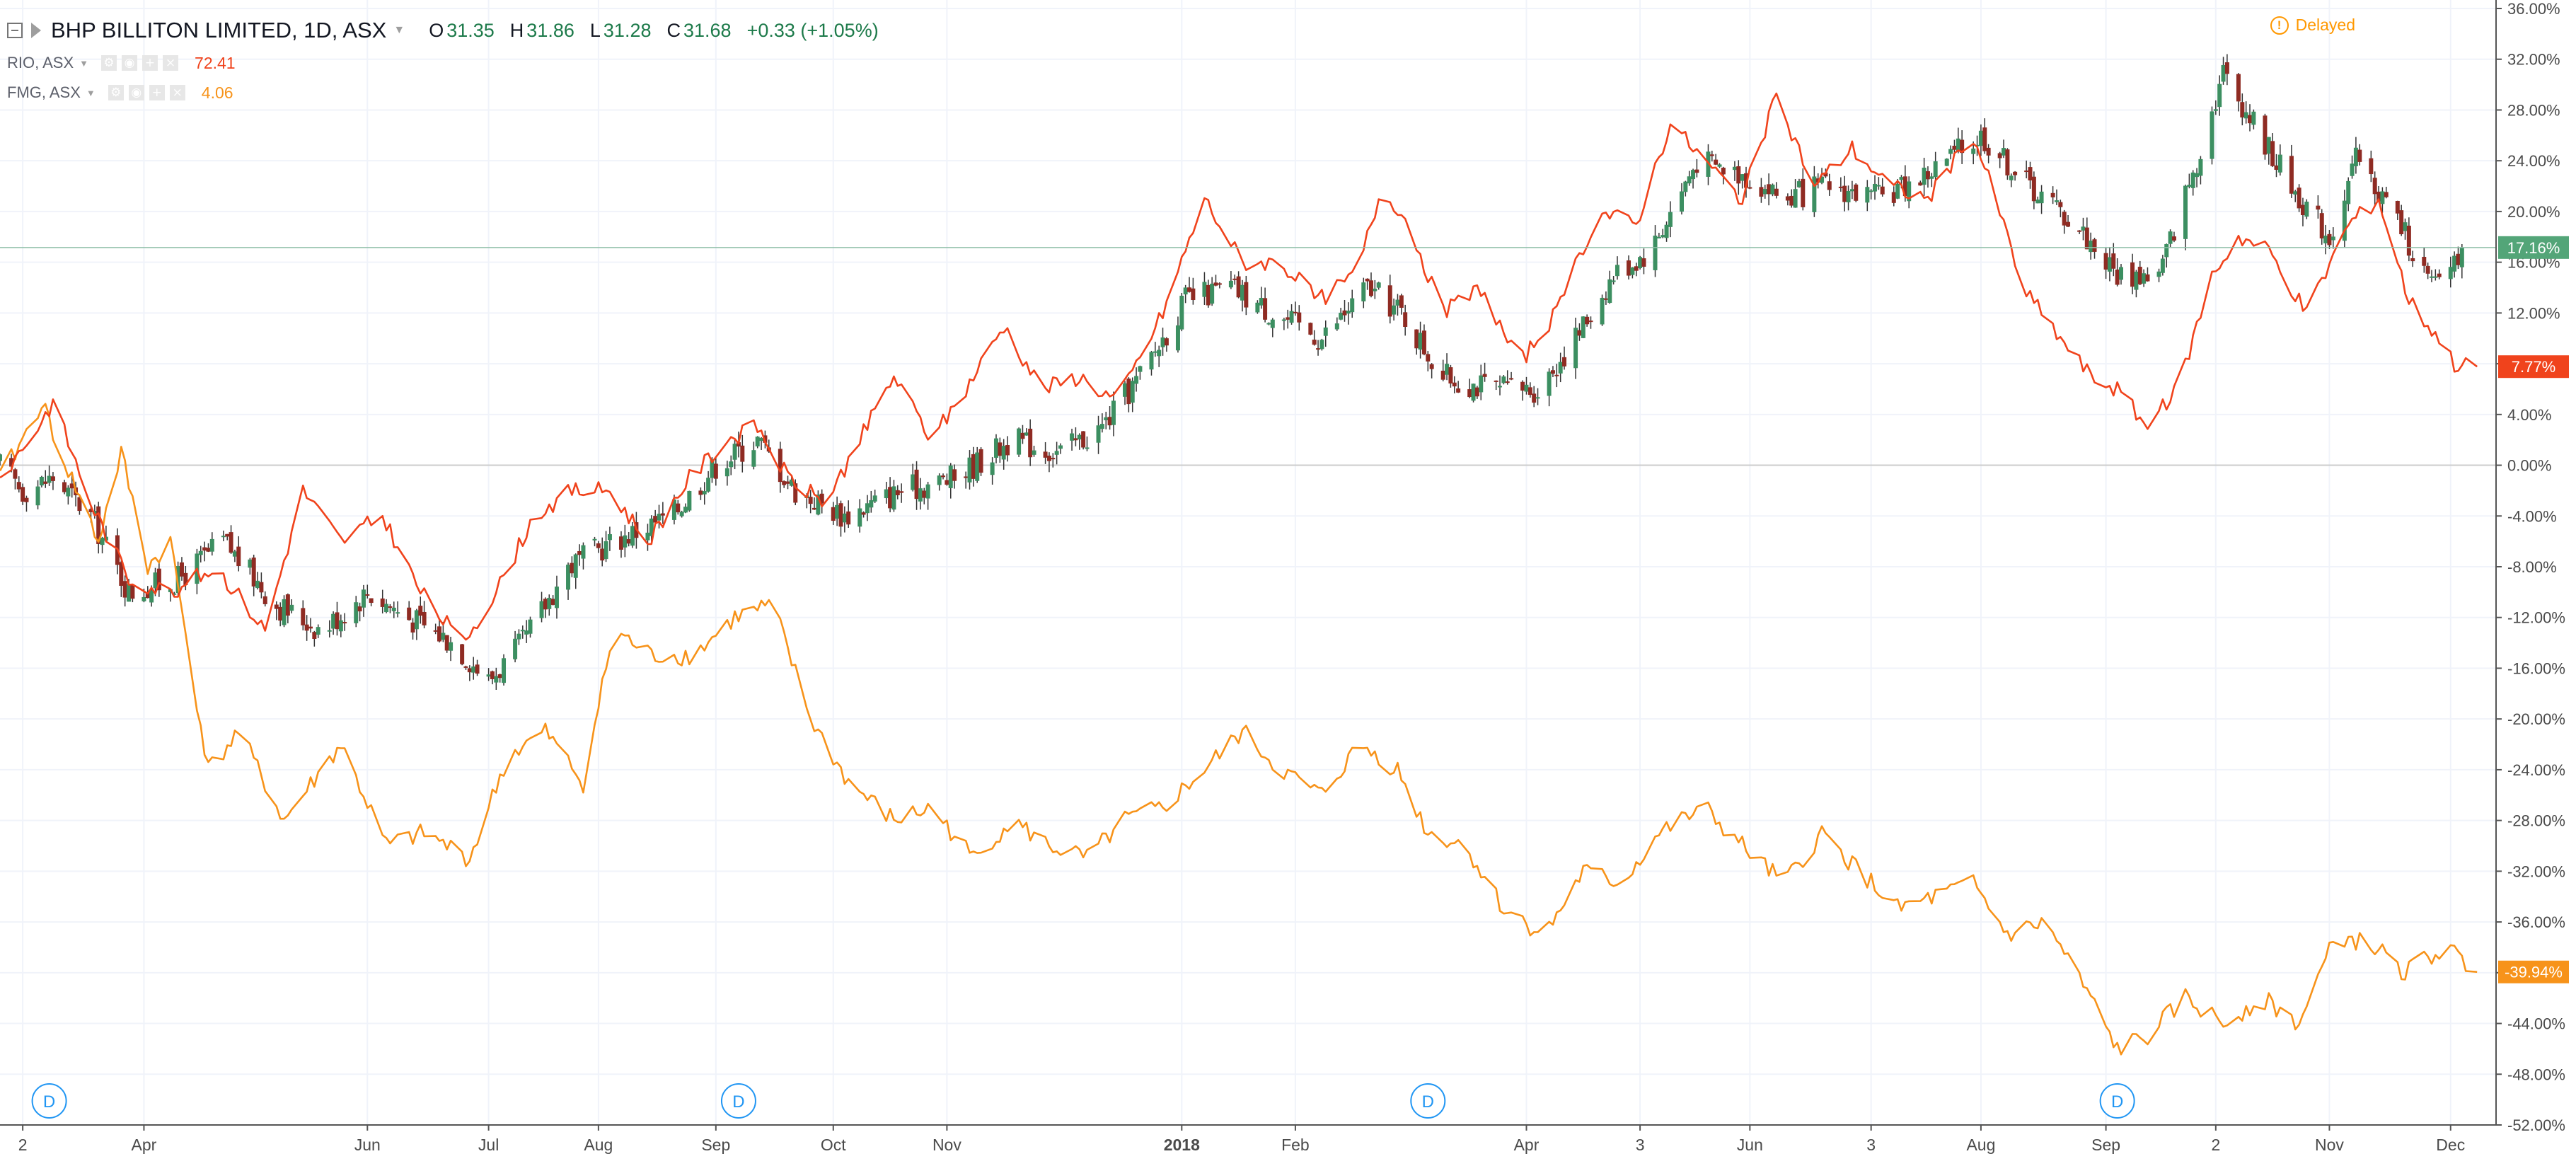 The width and height of the screenshot is (2576, 1166). I want to click on y-tick-label: -16.00%, so click(2536, 668).